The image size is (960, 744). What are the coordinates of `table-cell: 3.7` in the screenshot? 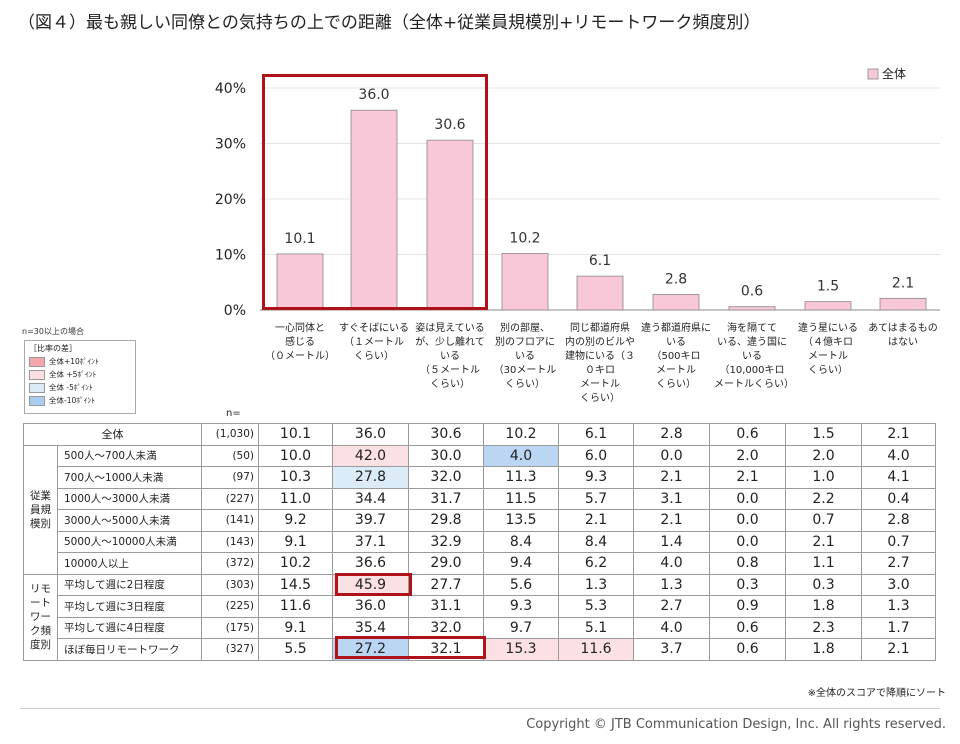 It's located at (671, 649).